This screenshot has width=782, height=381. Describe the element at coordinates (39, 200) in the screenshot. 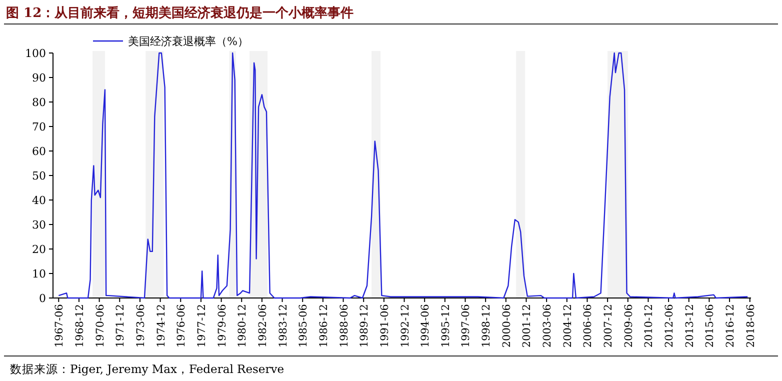

I see `y-tick-label: 40` at that location.